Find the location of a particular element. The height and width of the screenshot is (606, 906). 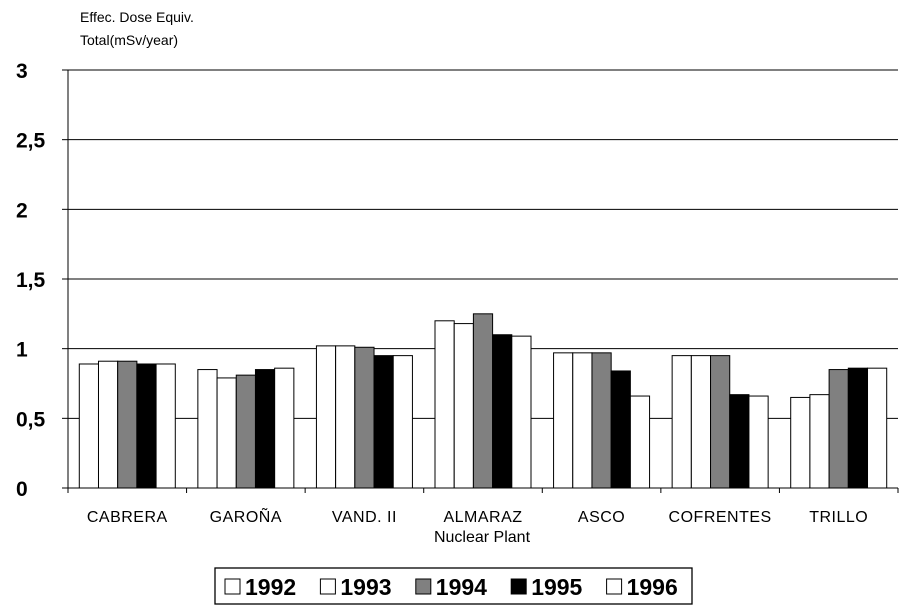

x-tick-label: TRILLO is located at coordinates (838, 517).